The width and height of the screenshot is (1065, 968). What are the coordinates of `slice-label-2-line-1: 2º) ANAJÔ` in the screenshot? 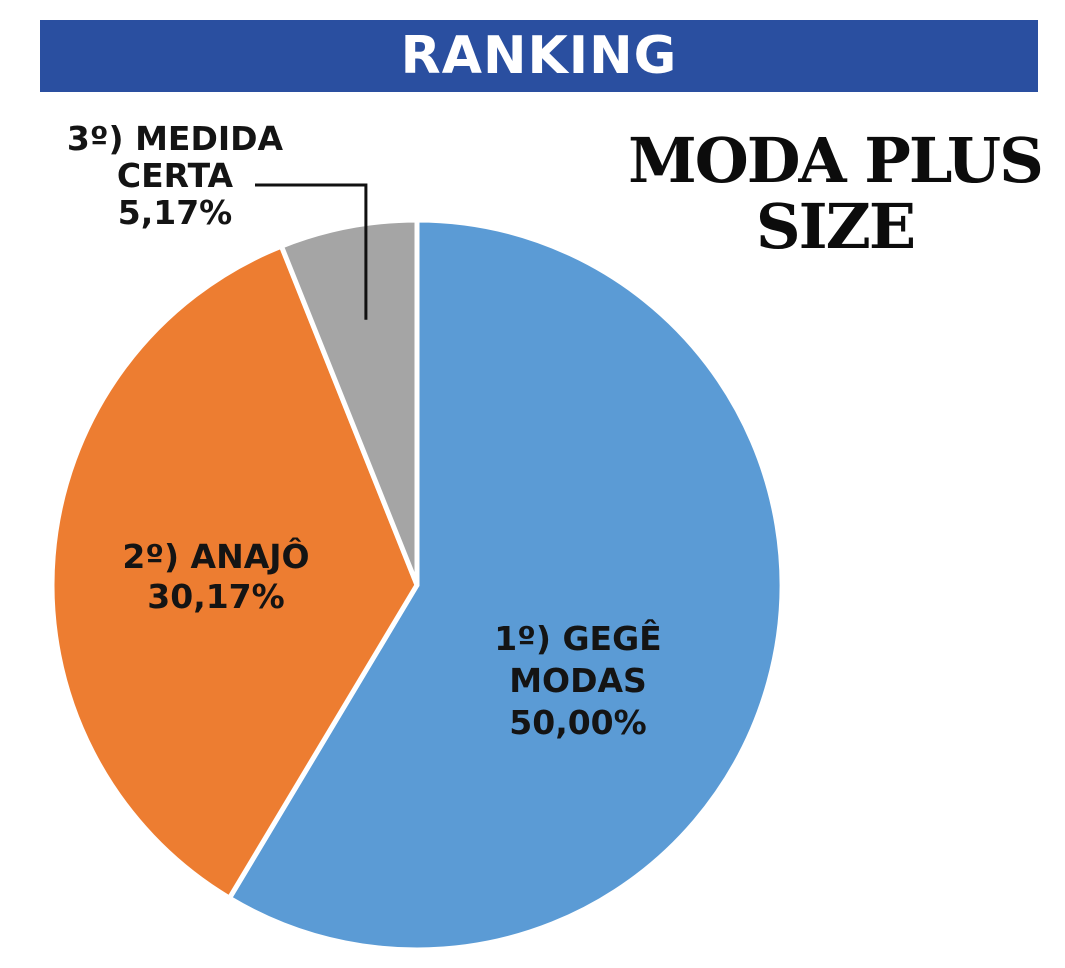 It's located at (215, 556).